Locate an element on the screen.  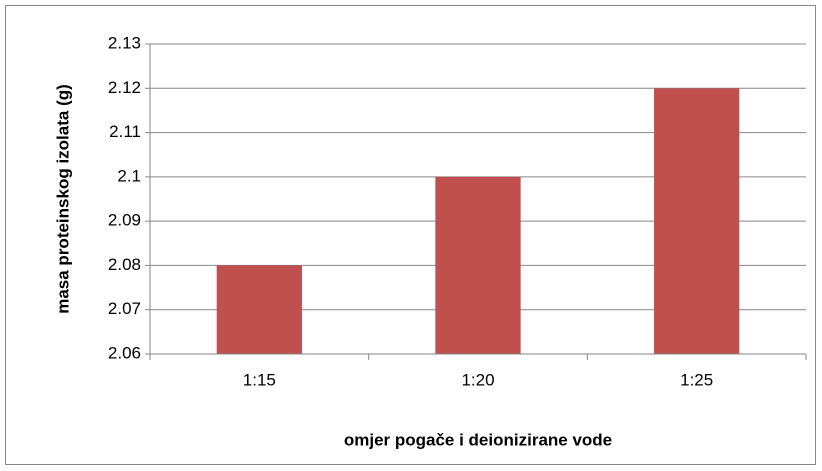
x-axis-label: omjer pogače i deionizirane vode is located at coordinates (478, 439).